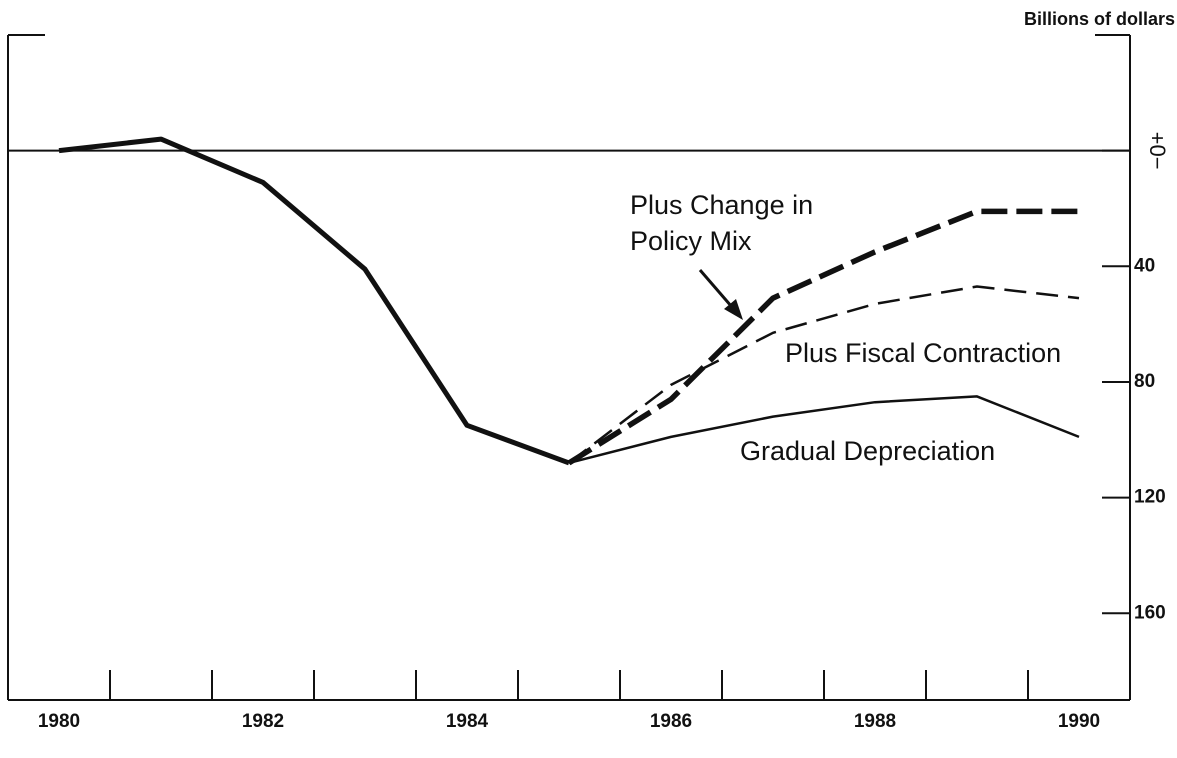 The width and height of the screenshot is (1177, 758). Describe the element at coordinates (59, 721) in the screenshot. I see `x-tick-label: 1980` at that location.